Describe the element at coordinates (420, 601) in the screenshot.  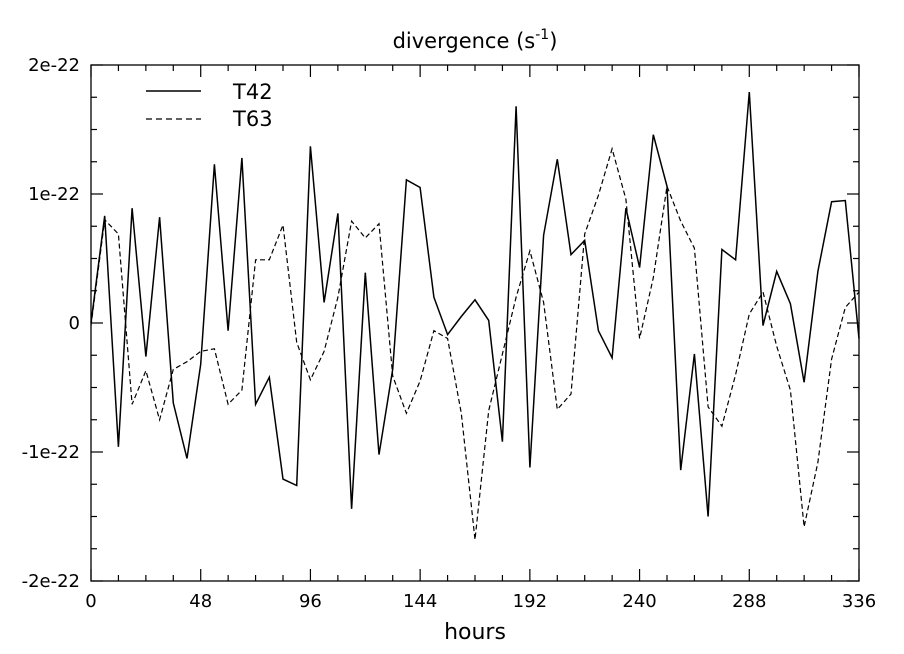
I see `x-tick-label: 144` at that location.